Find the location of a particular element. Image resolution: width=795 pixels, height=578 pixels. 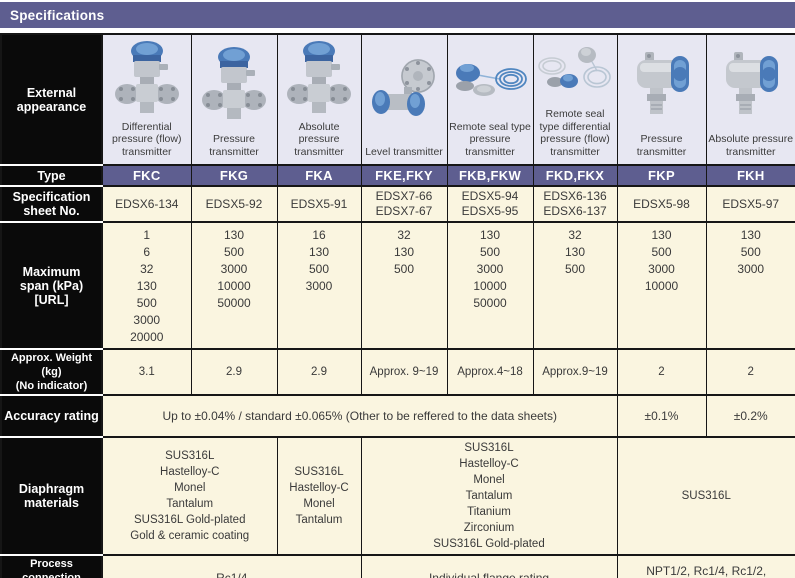

product-caption-fka: Absolute pressure transmitter is located at coordinates (319, 139).